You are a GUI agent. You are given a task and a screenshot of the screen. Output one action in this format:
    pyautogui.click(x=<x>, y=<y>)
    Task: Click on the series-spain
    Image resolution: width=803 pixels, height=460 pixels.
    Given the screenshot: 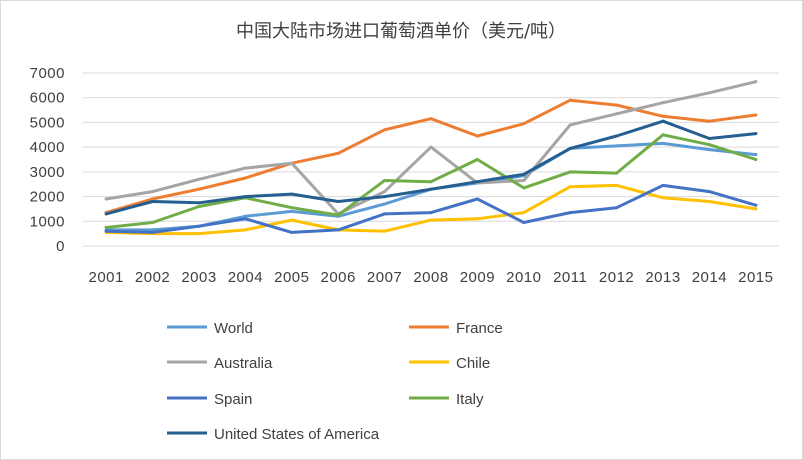 What is the action you would take?
    pyautogui.click(x=431, y=208)
    